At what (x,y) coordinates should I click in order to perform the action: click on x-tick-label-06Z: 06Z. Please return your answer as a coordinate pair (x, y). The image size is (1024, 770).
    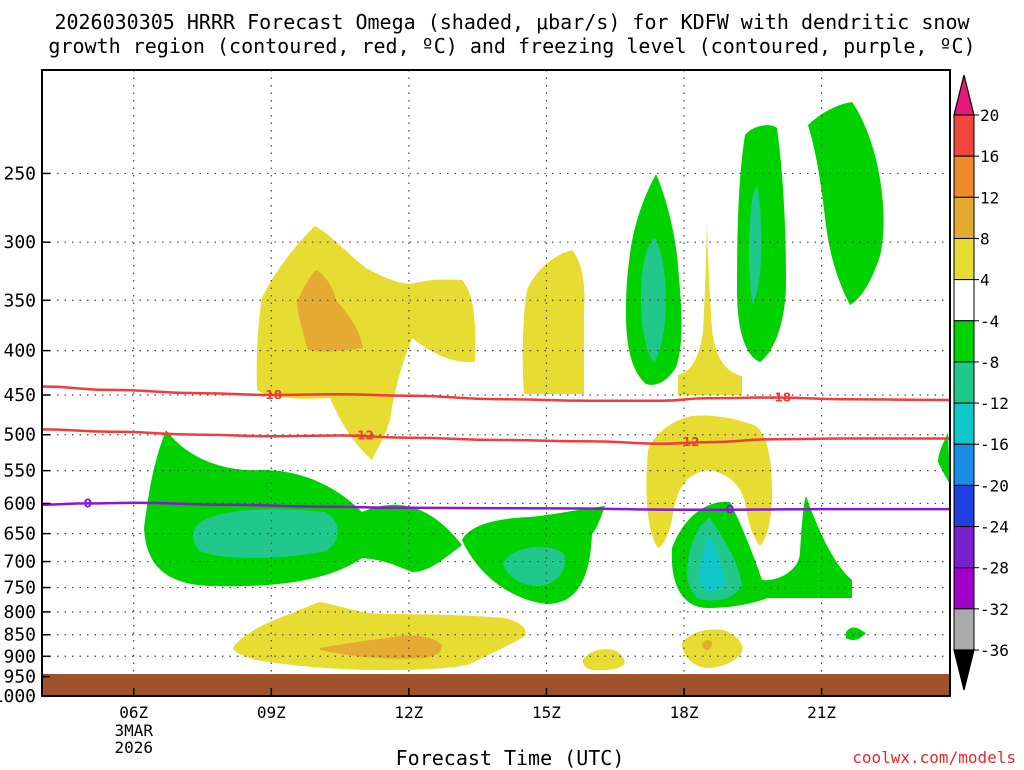
    Looking at the image, I should click on (133, 712).